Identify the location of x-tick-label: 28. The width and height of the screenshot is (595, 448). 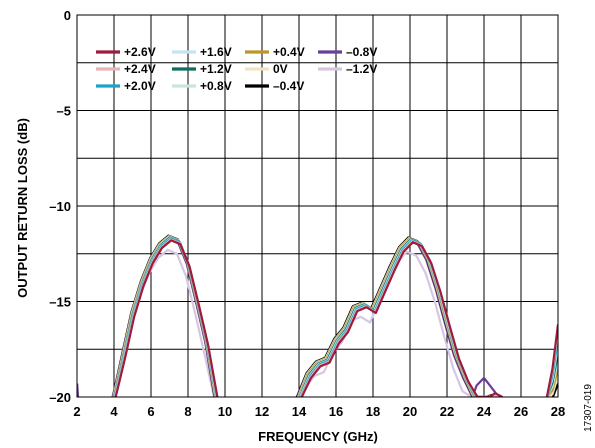
(558, 411).